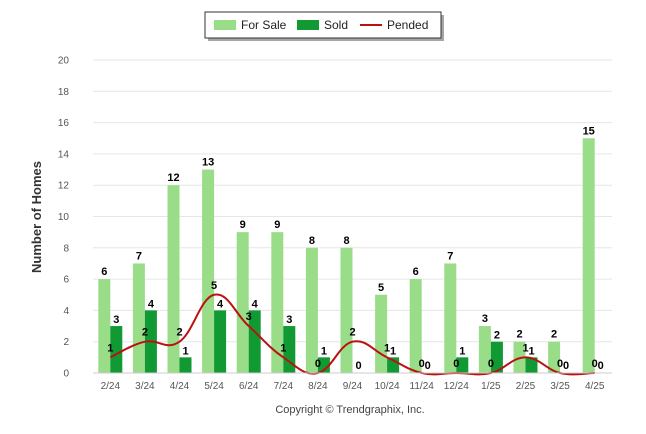  Describe the element at coordinates (589, 131) in the screenshot. I see `for-sale-value-label: 15` at that location.